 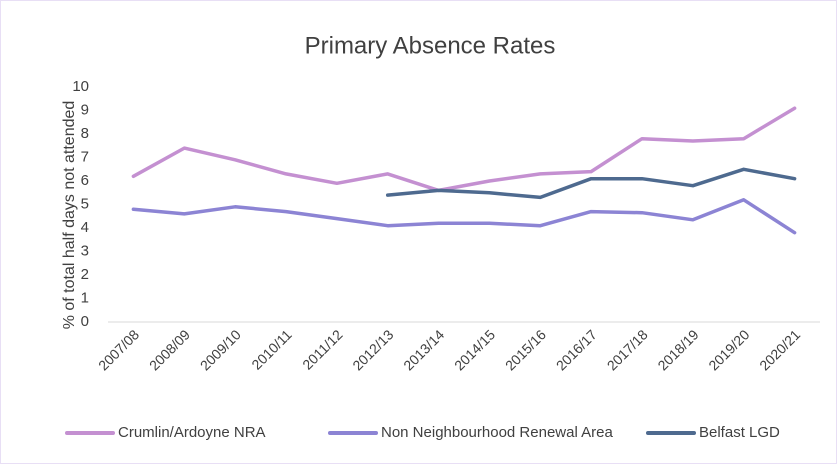 What do you see at coordinates (85, 180) in the screenshot?
I see `y-tick-label: 6` at bounding box center [85, 180].